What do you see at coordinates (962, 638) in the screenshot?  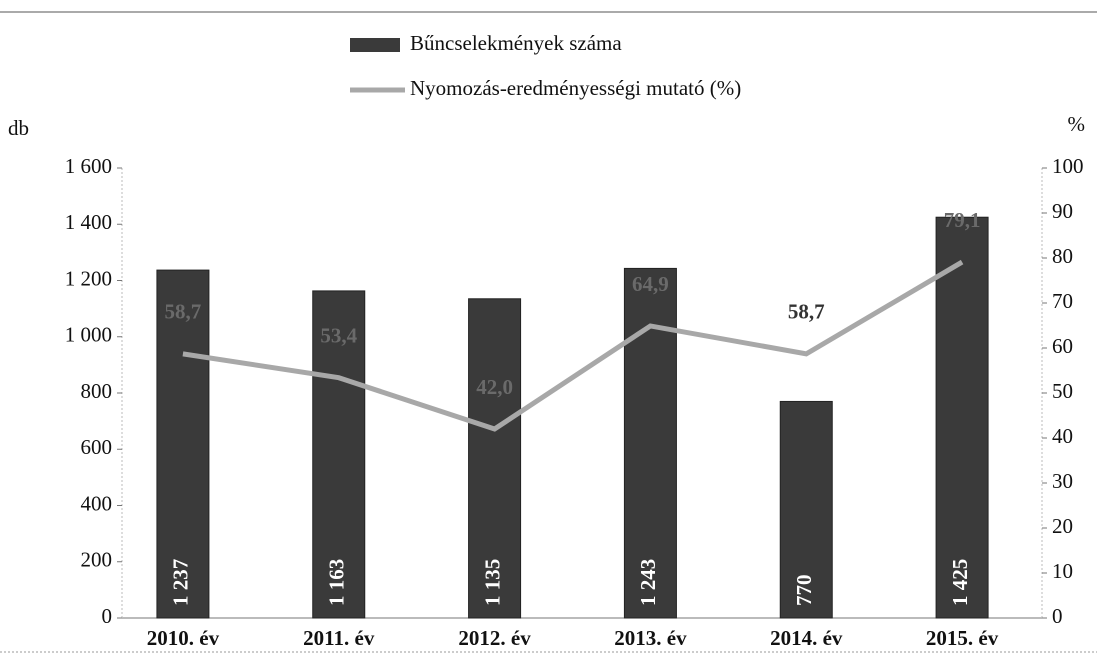 I see `x-tick-label: 2015. év` at bounding box center [962, 638].